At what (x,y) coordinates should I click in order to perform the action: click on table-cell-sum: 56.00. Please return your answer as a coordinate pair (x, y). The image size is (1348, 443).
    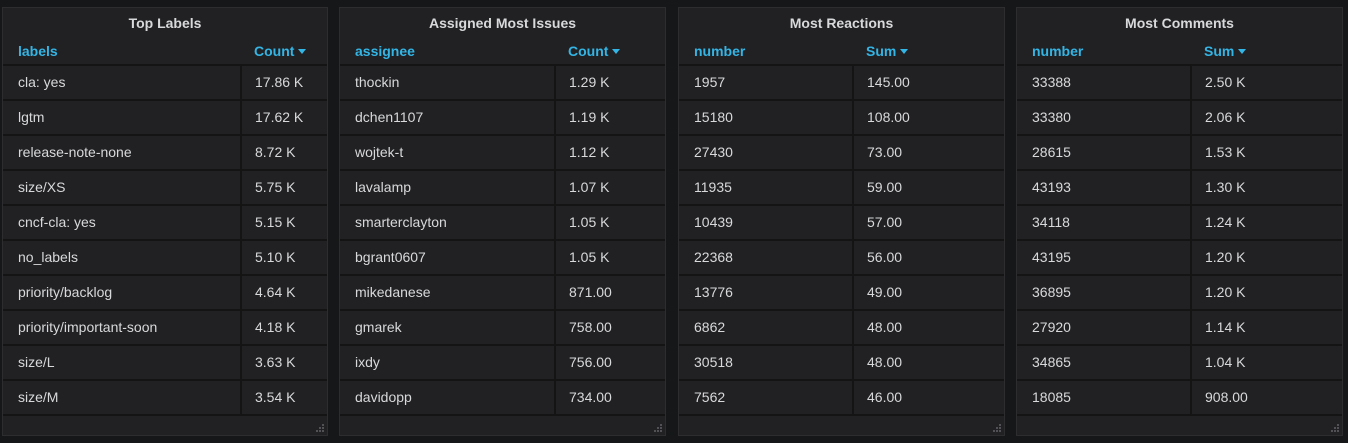
    Looking at the image, I should click on (885, 257).